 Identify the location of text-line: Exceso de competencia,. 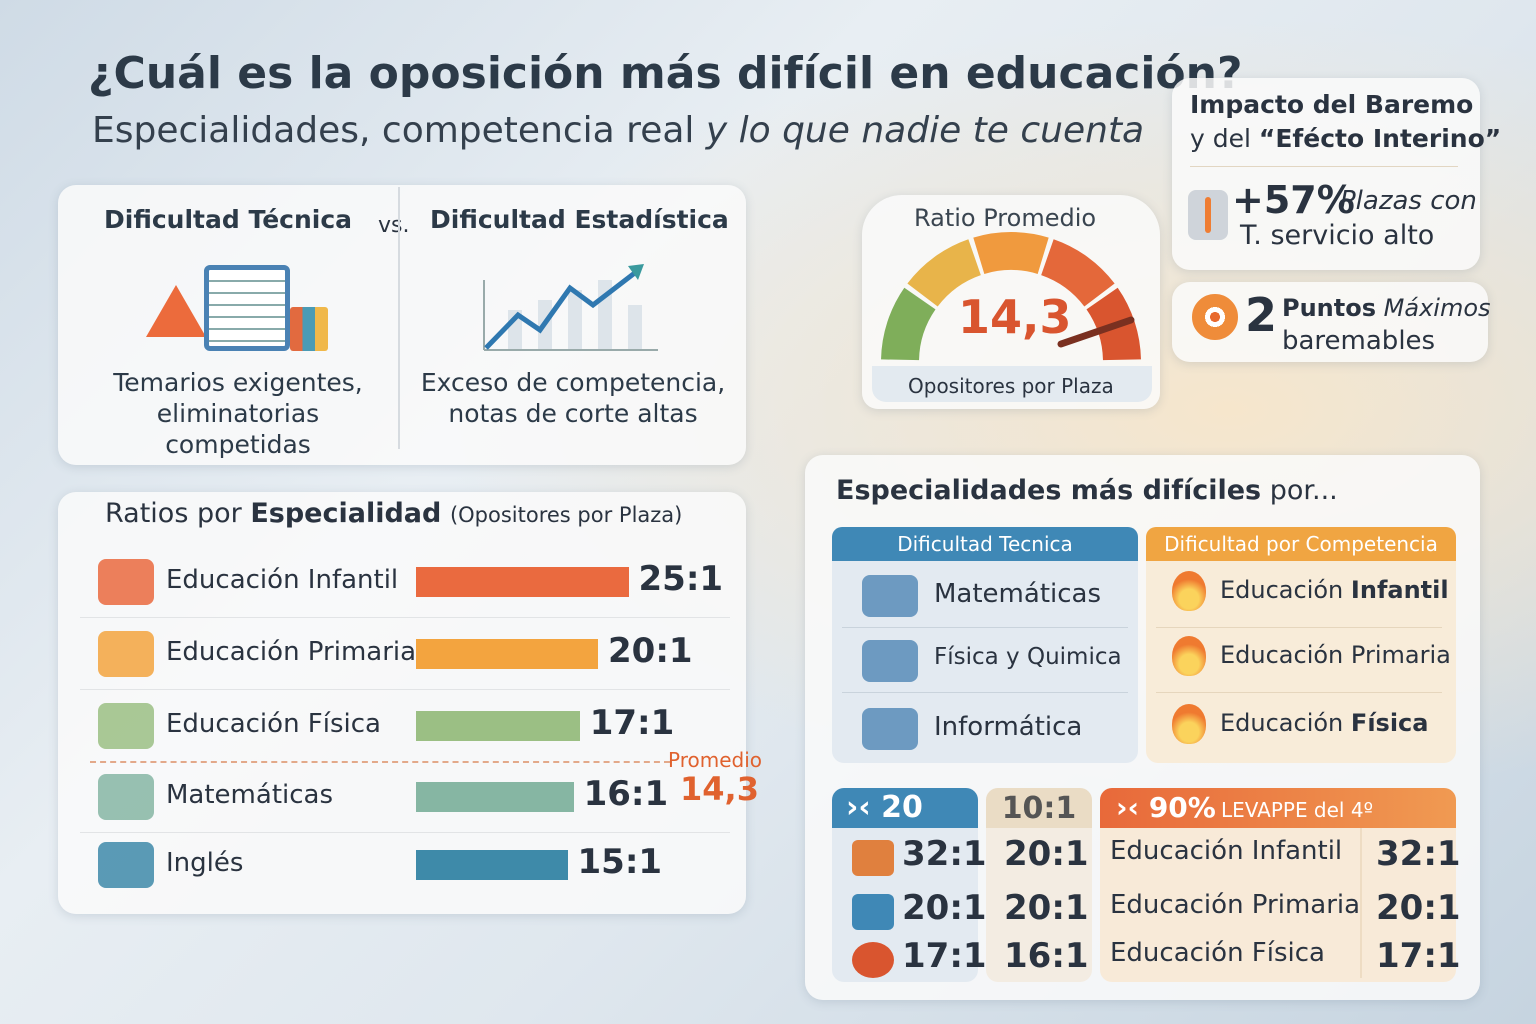
(573, 382).